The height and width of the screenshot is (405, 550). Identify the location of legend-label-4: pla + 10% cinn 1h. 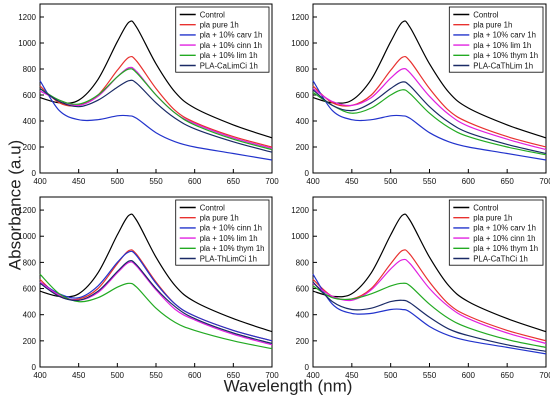
(231, 45).